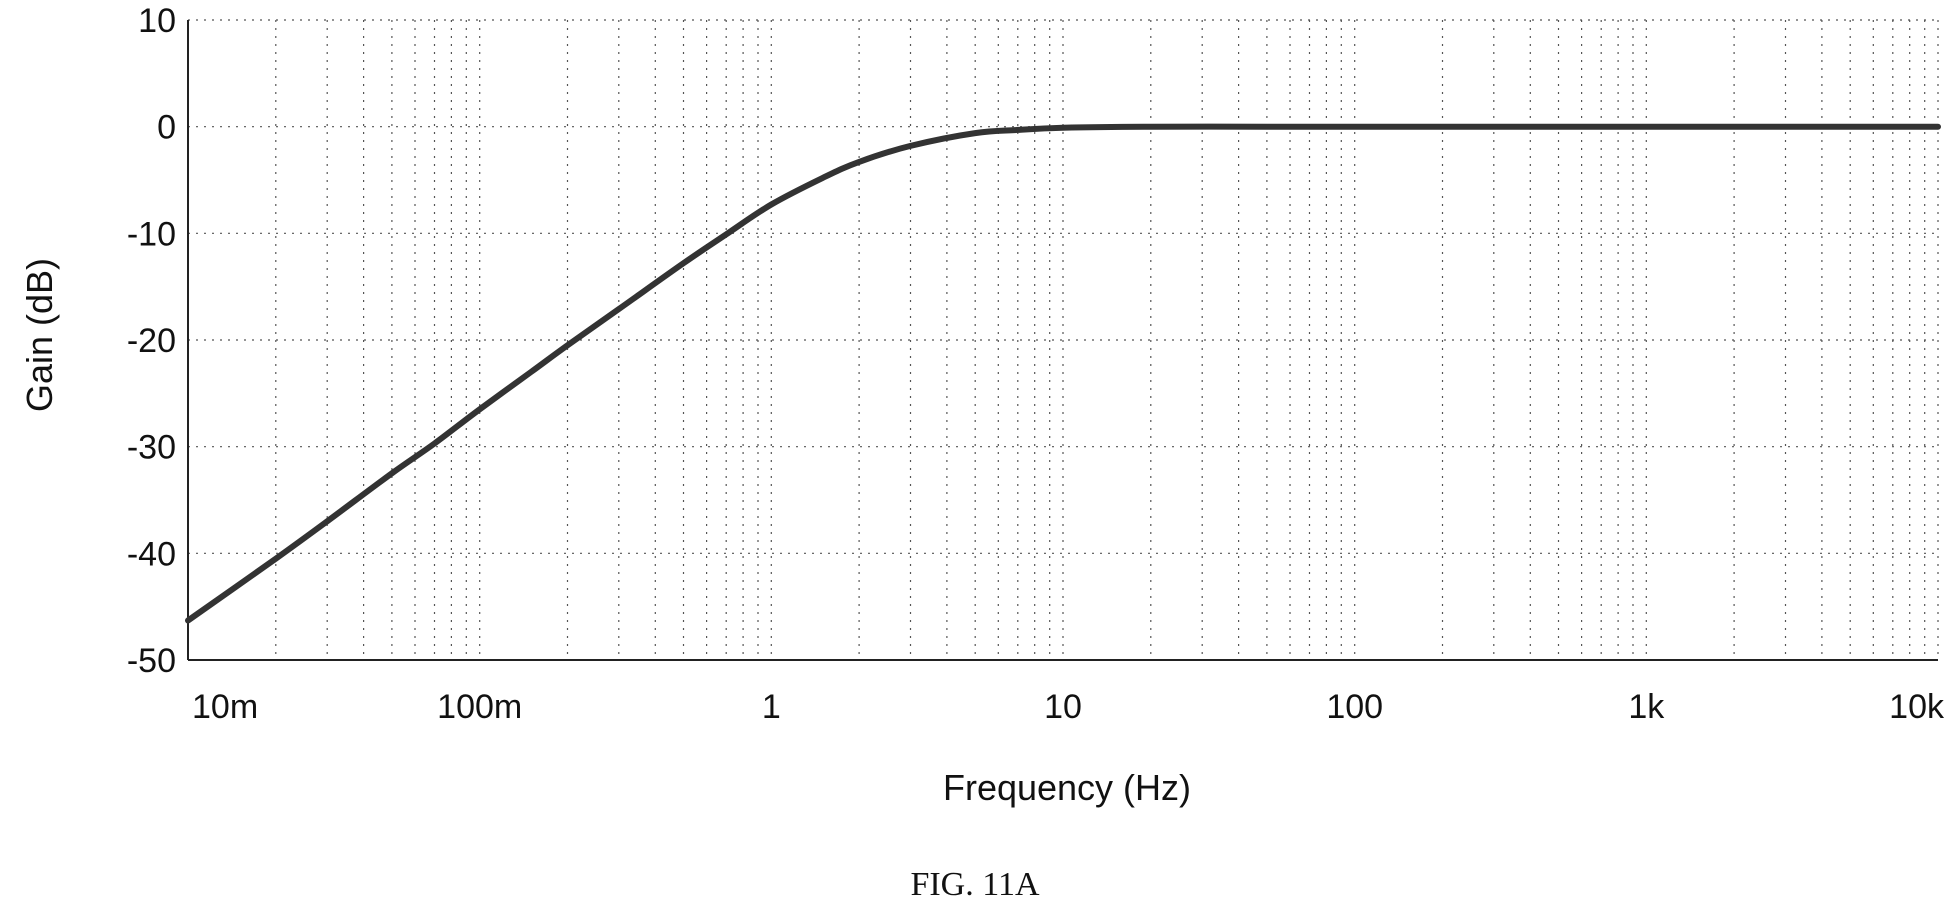 This screenshot has height=920, width=1950. I want to click on y-tick-label: -10, so click(151, 234).